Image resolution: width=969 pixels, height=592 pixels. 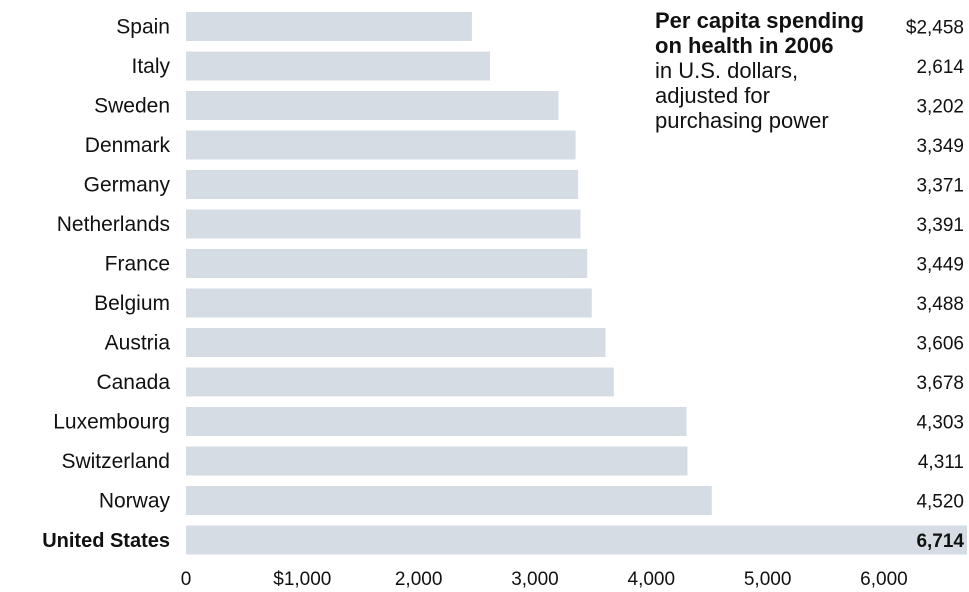 I want to click on value-label: 4,311, so click(x=941, y=462).